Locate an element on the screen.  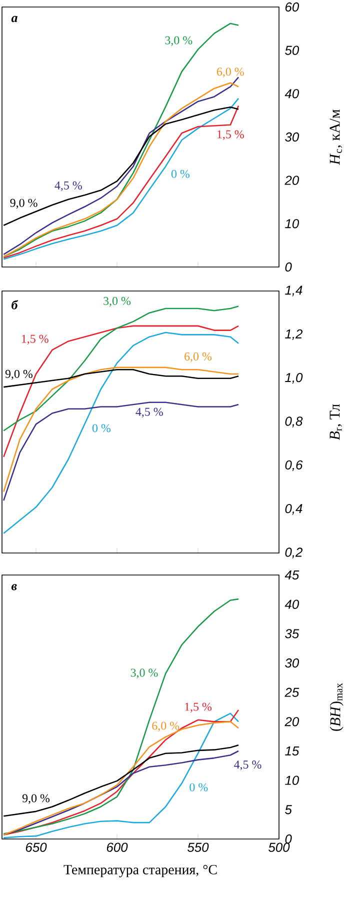
y-axis-title: H$_{c}$, кА/м is located at coordinates (336, 137).